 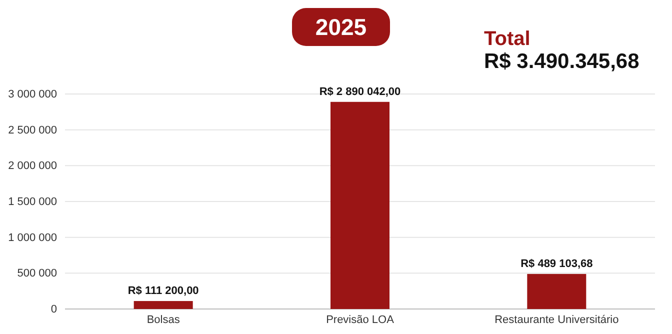 I want to click on data-label: R$ 111 200,00, so click(x=163, y=291).